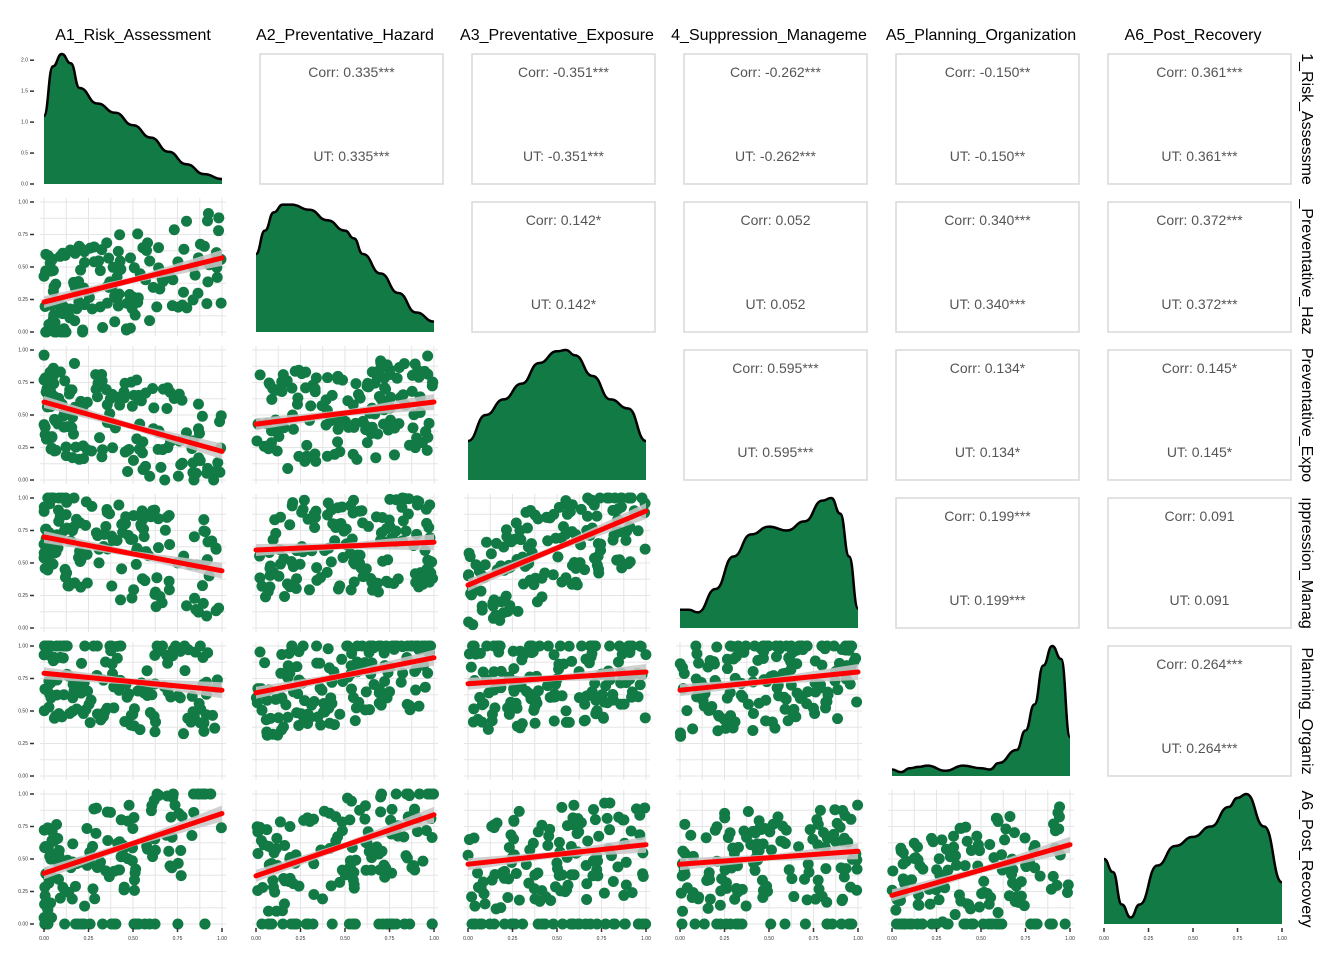 This screenshot has height=960, width=1344. I want to click on density-panel, so click(345, 267).